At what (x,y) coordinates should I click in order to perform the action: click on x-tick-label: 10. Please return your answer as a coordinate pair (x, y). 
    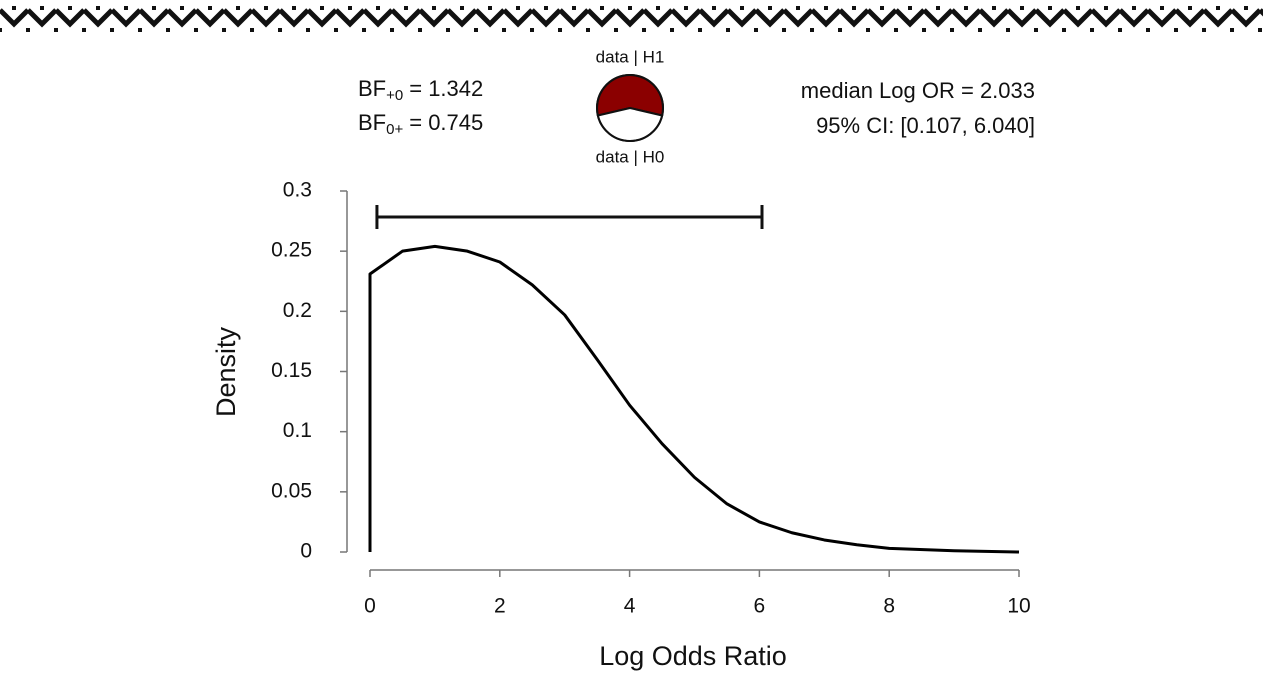
    Looking at the image, I should click on (1018, 606).